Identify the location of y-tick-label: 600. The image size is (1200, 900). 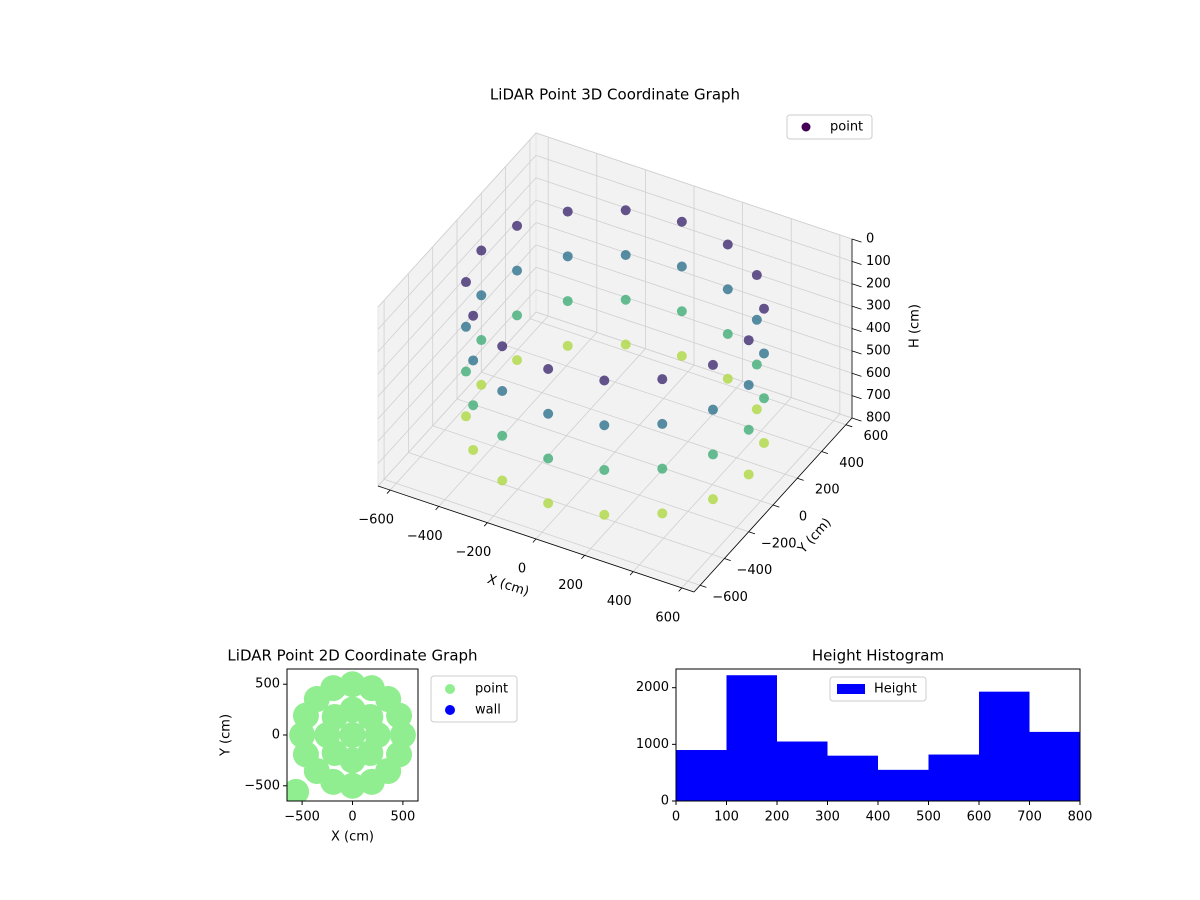
(876, 436).